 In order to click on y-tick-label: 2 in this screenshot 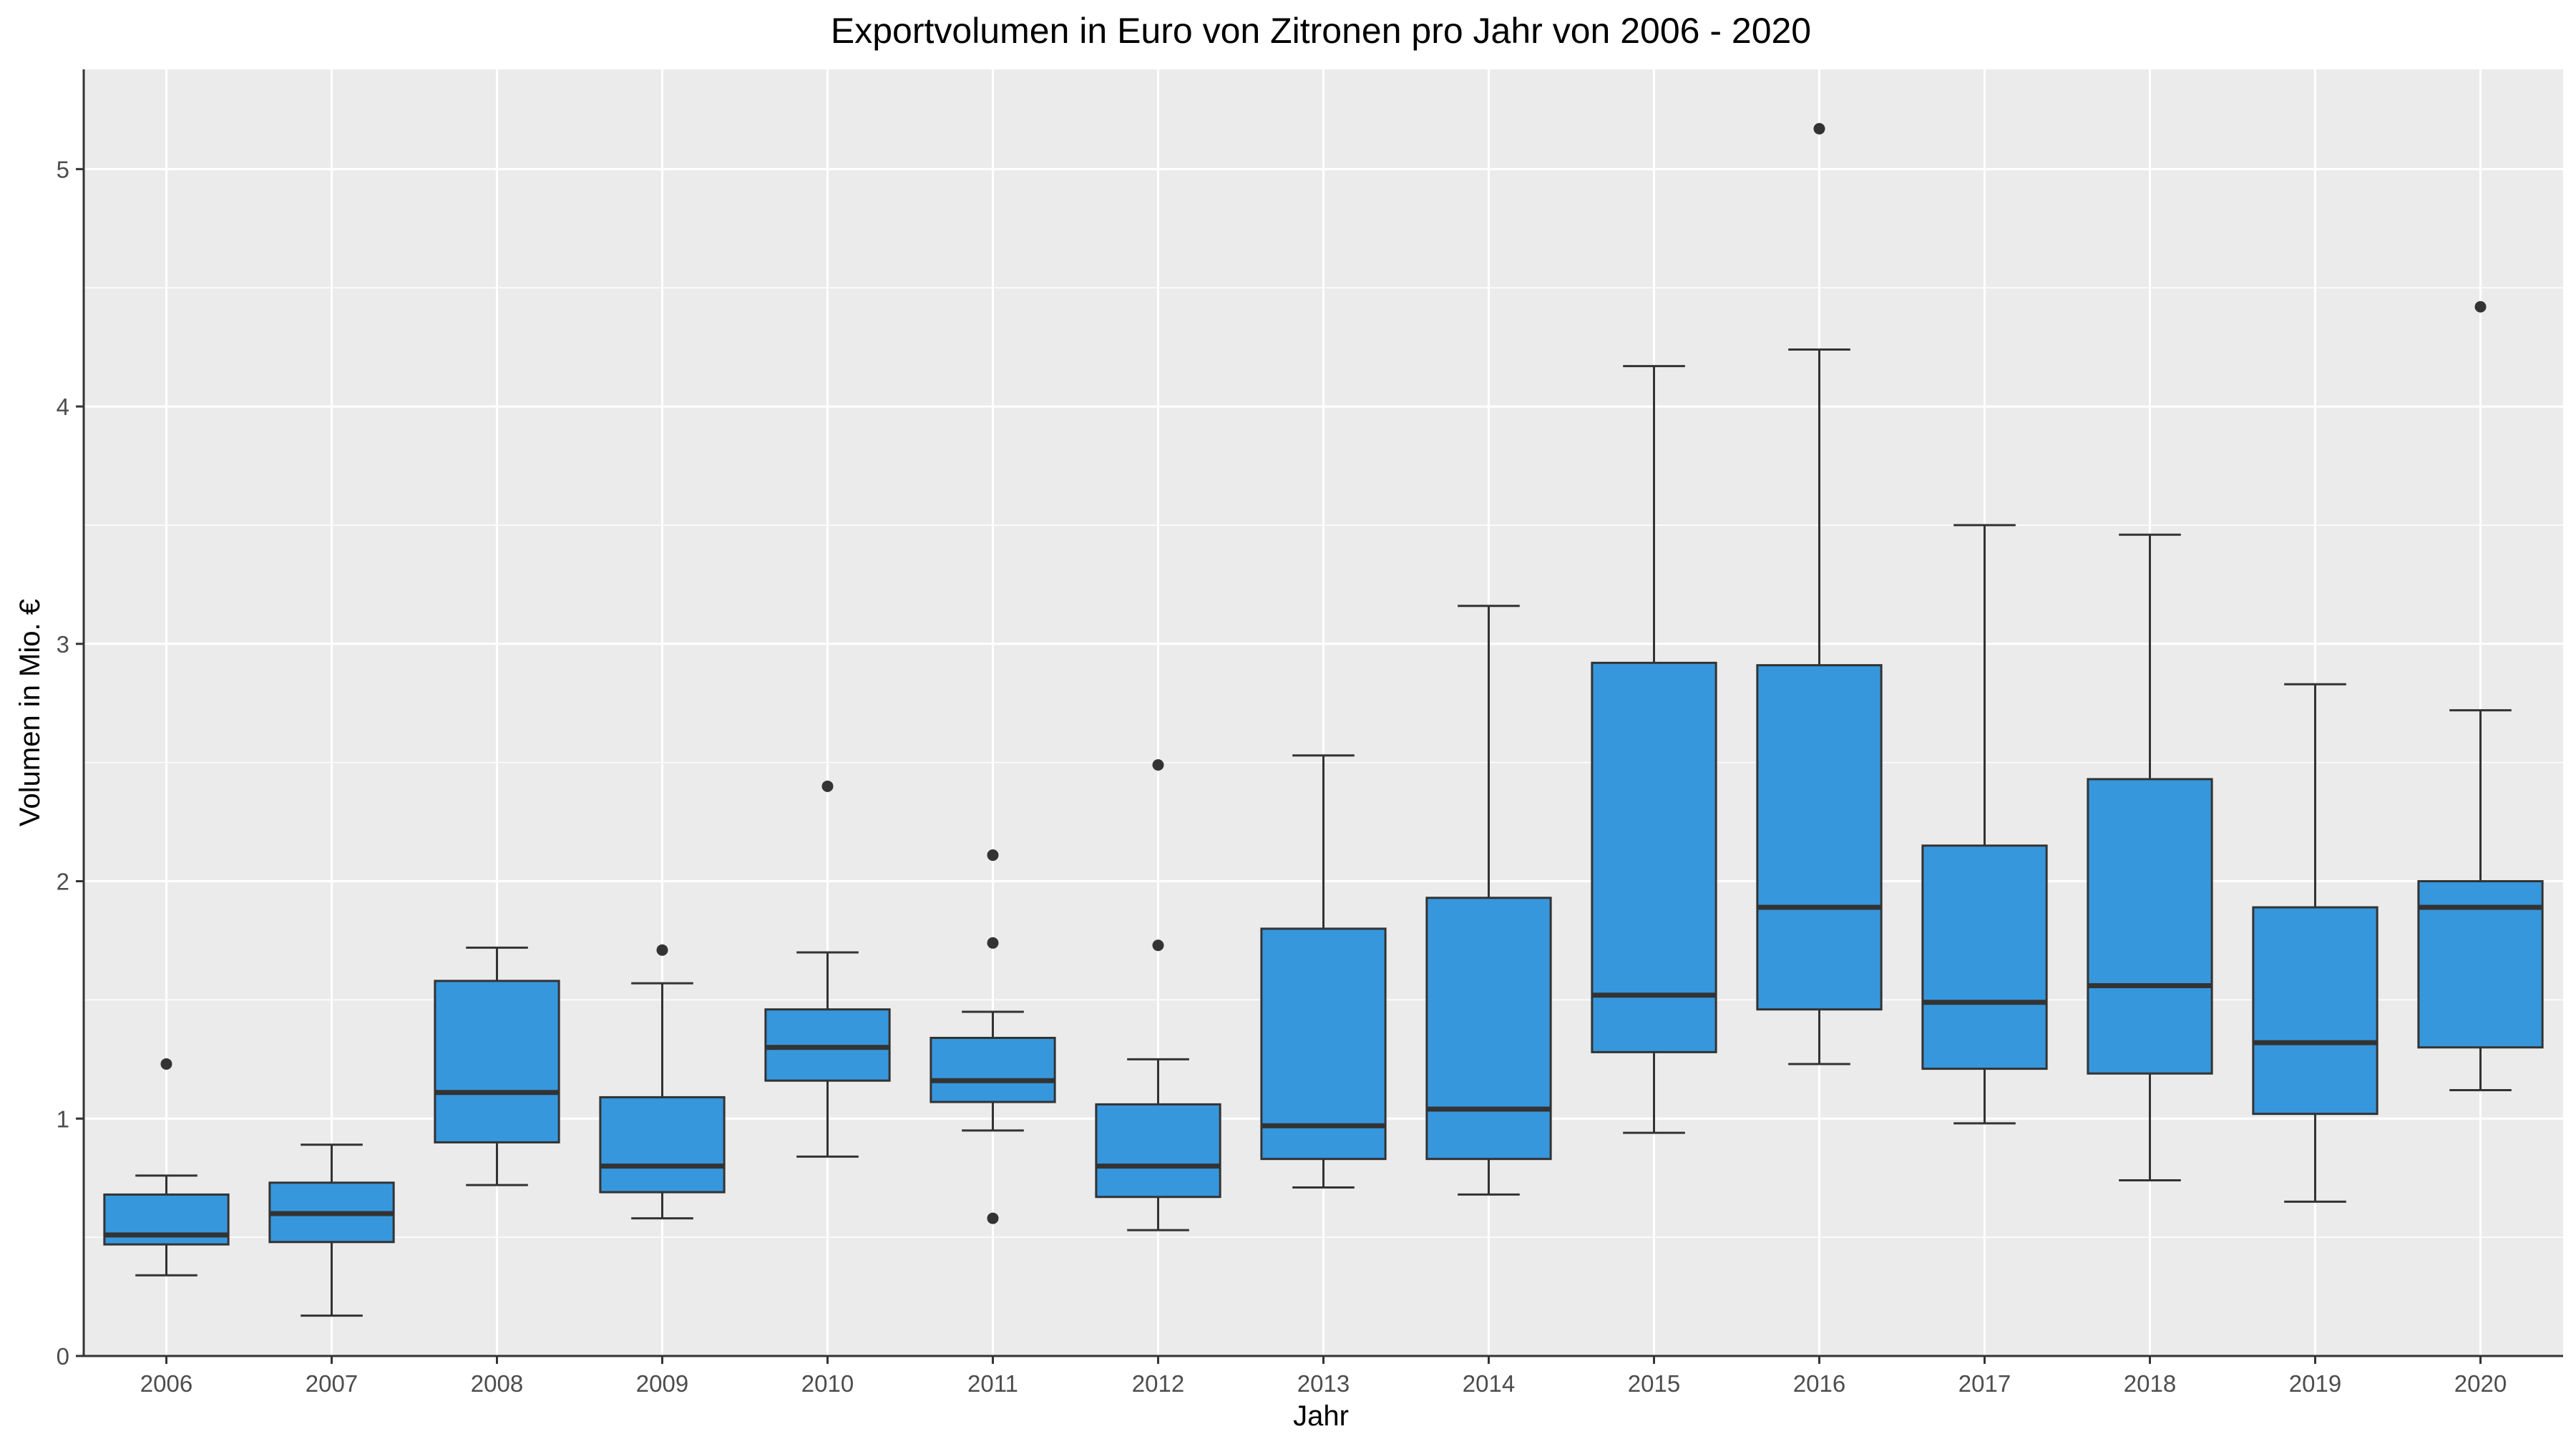, I will do `click(63, 882)`.